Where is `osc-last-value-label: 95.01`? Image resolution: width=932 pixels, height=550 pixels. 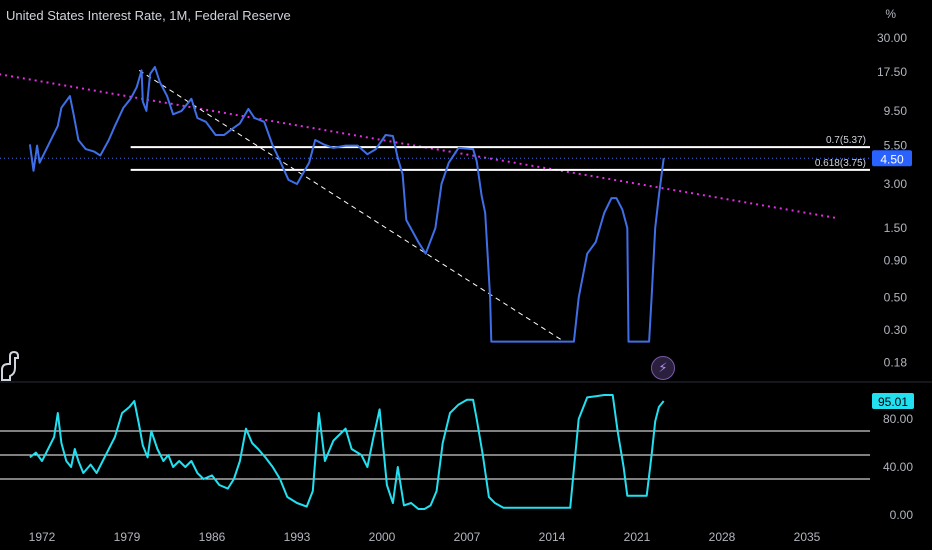
osc-last-value-label: 95.01 is located at coordinates (893, 402).